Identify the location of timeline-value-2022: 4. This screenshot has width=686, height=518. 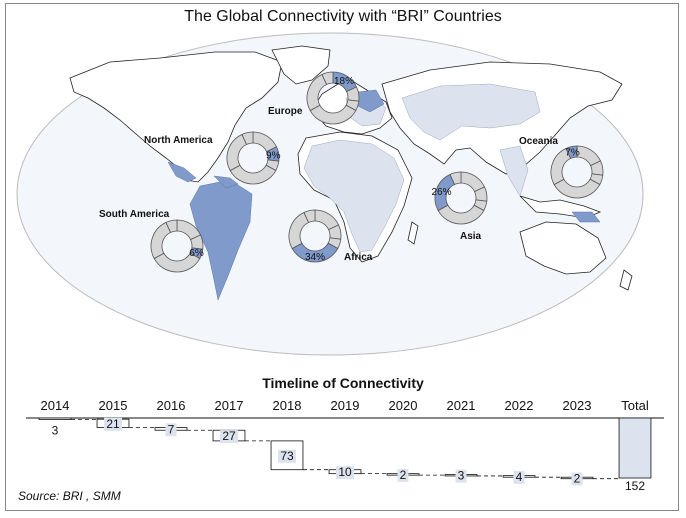
(519, 477).